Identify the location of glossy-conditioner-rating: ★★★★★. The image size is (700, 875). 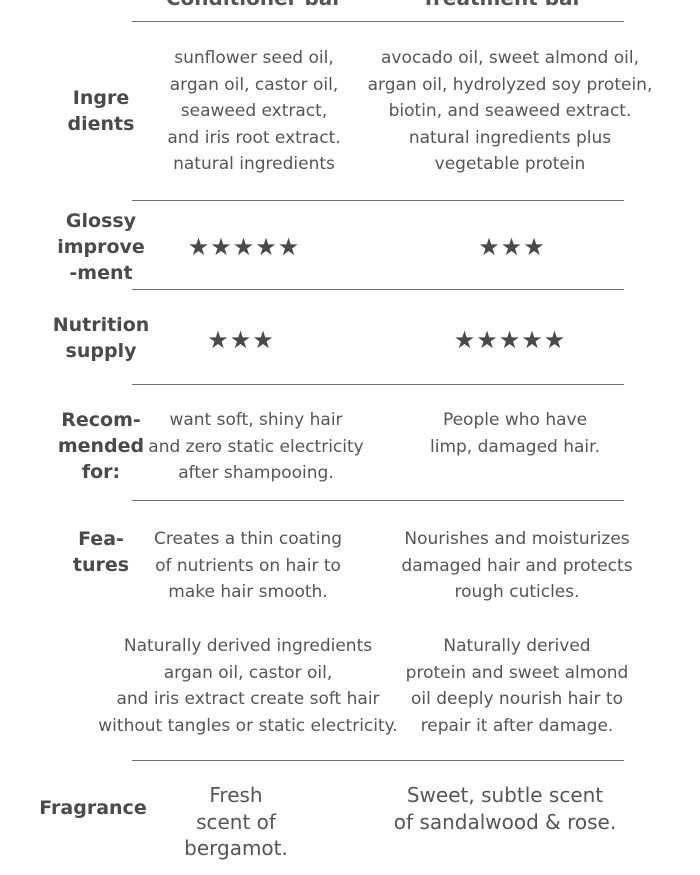
(244, 247).